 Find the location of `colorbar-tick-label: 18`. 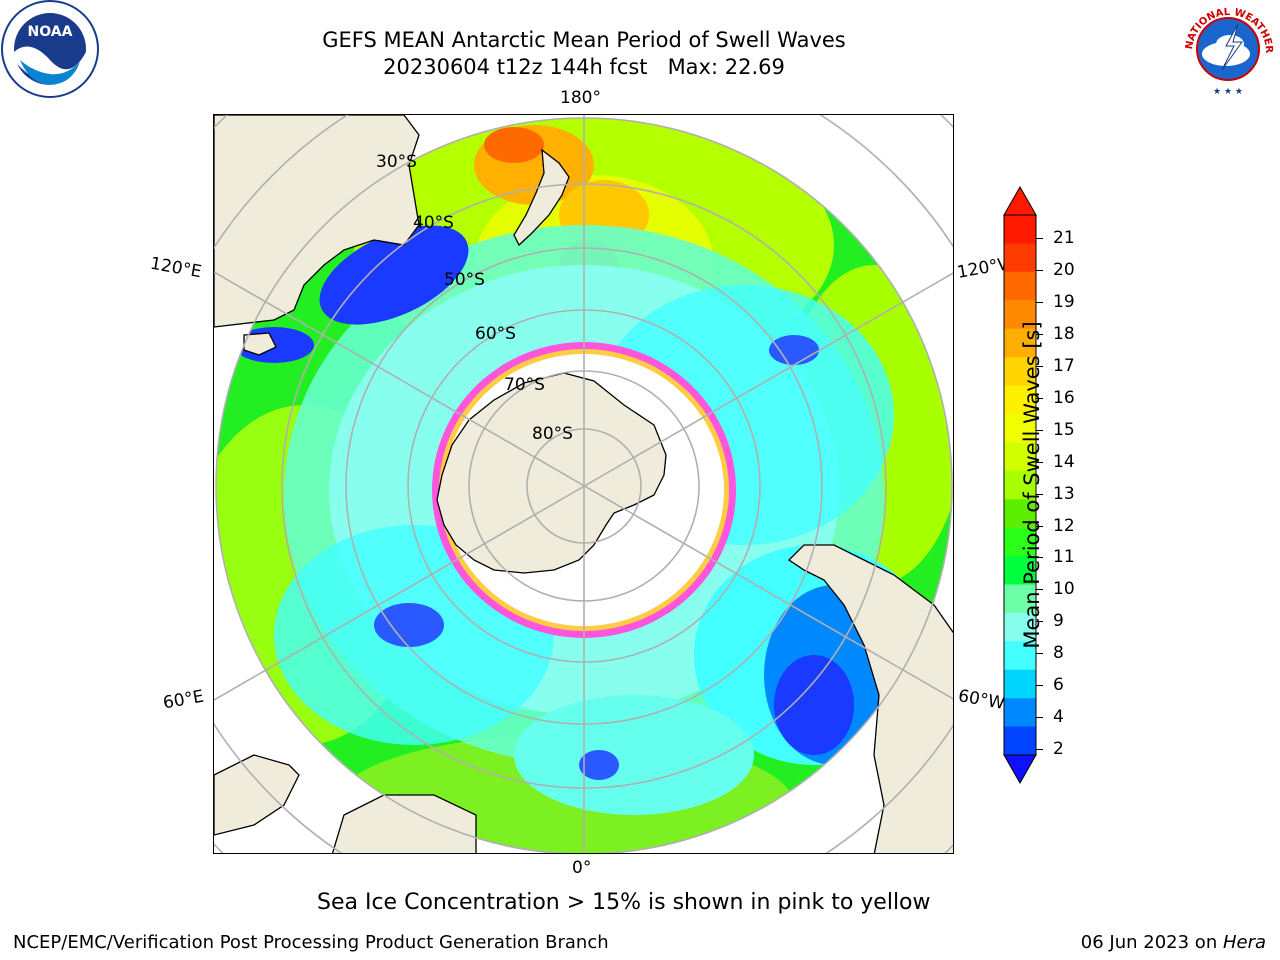

colorbar-tick-label: 18 is located at coordinates (1064, 333).